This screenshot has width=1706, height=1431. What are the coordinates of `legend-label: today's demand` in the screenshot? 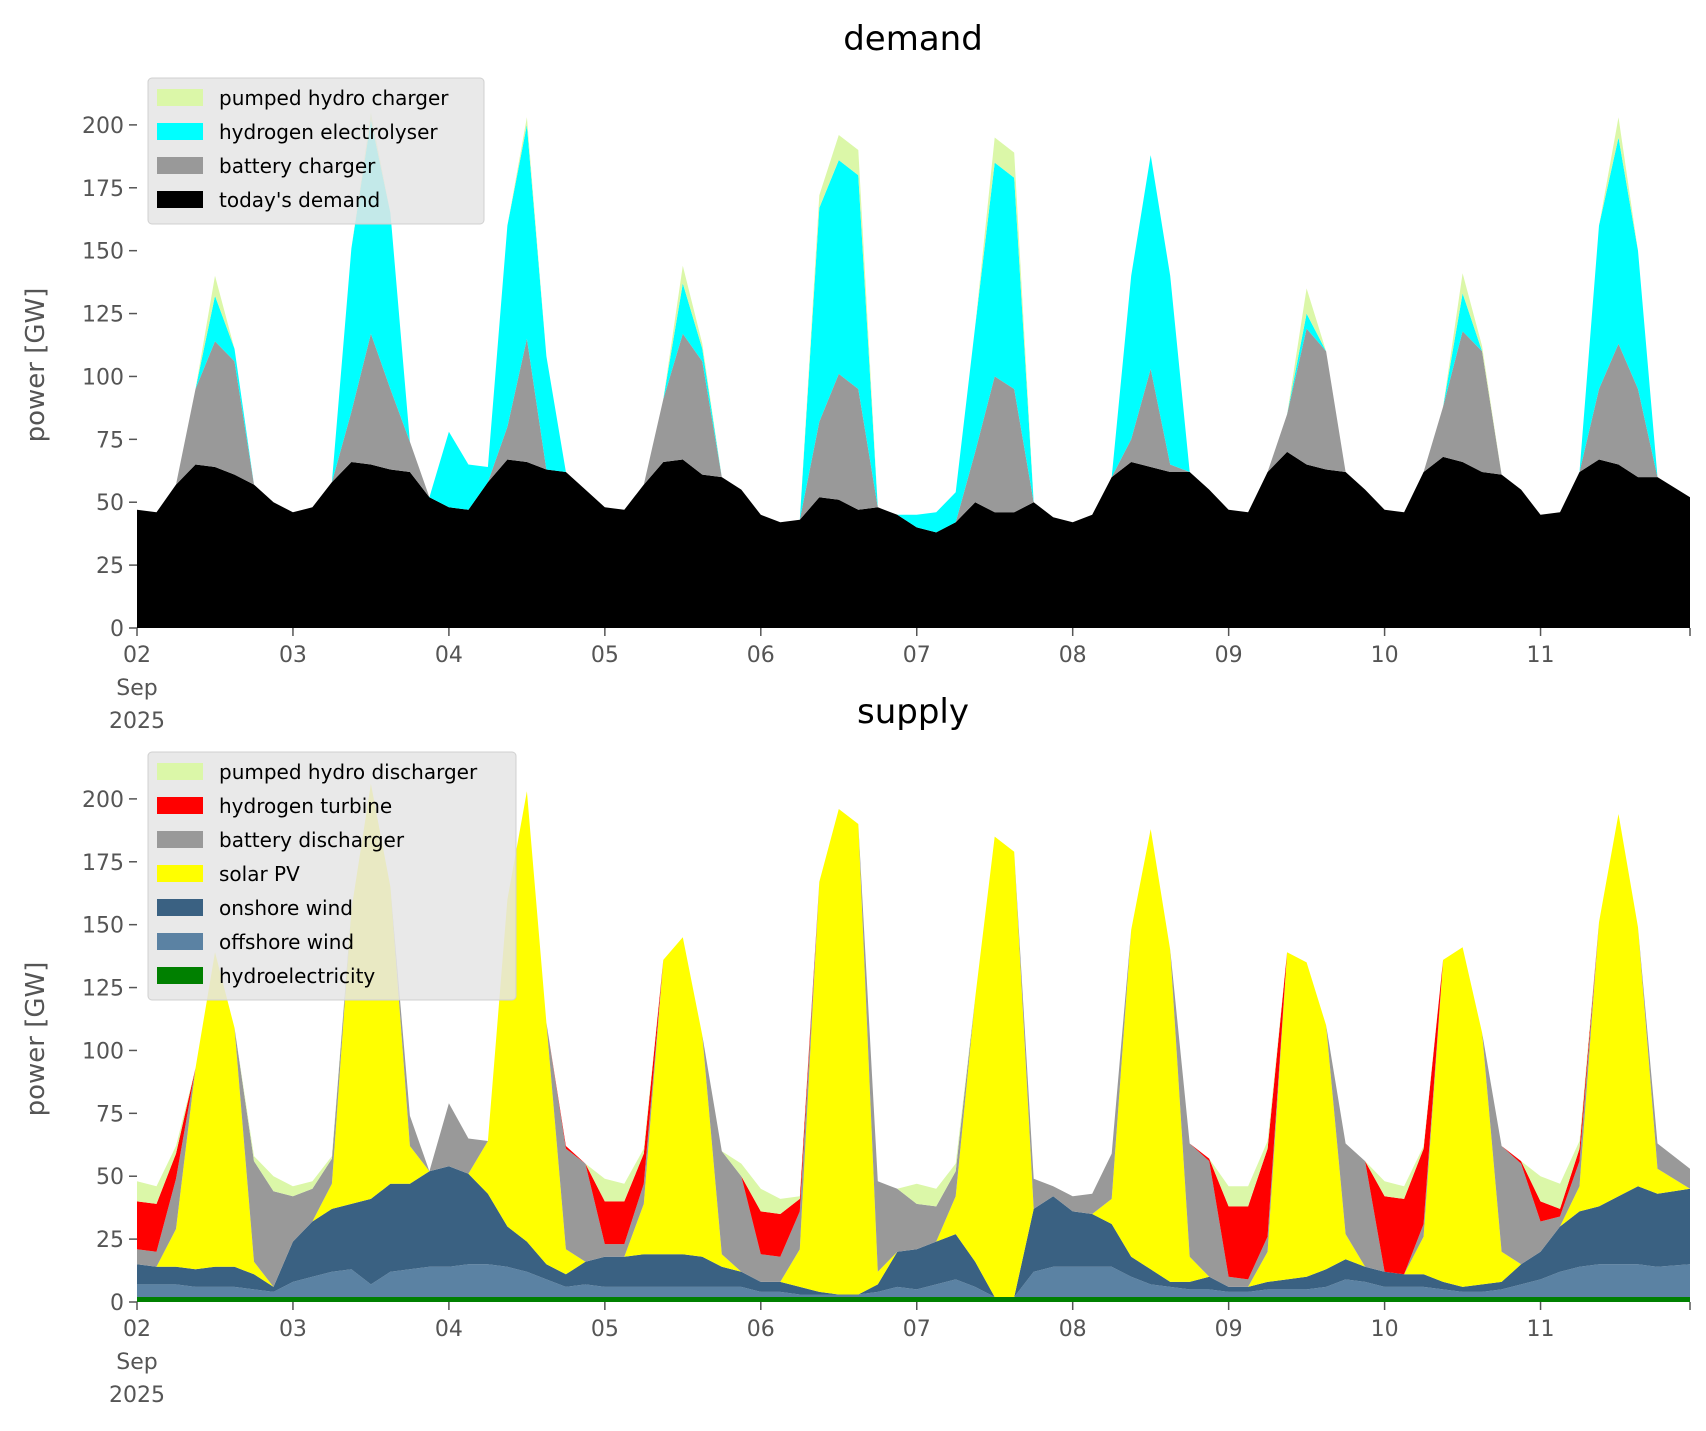 It's located at (299, 200).